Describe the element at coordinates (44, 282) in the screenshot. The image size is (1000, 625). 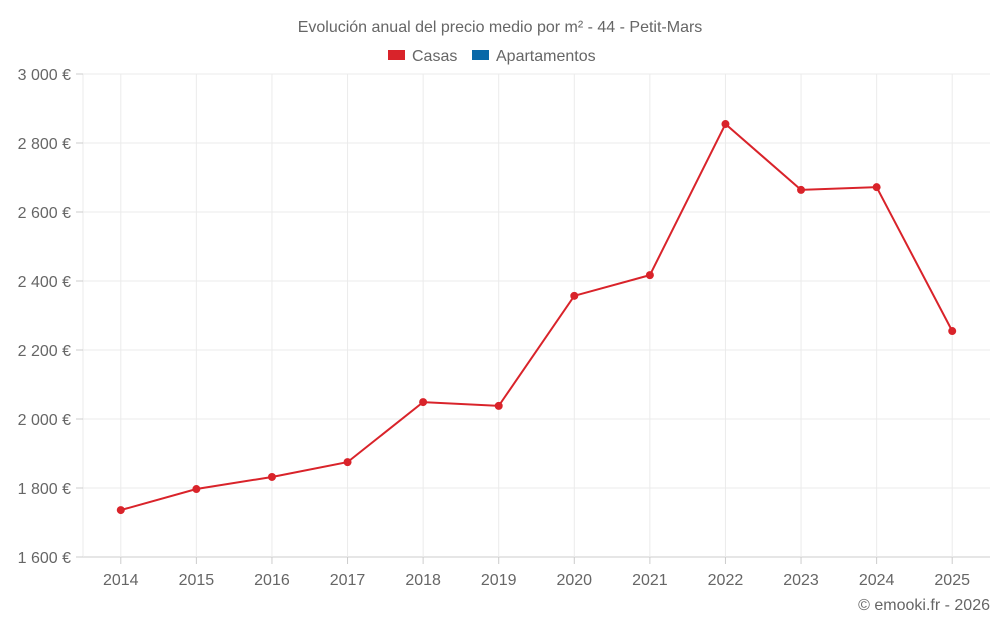
I see `y-tick-label: 2 400 €` at that location.